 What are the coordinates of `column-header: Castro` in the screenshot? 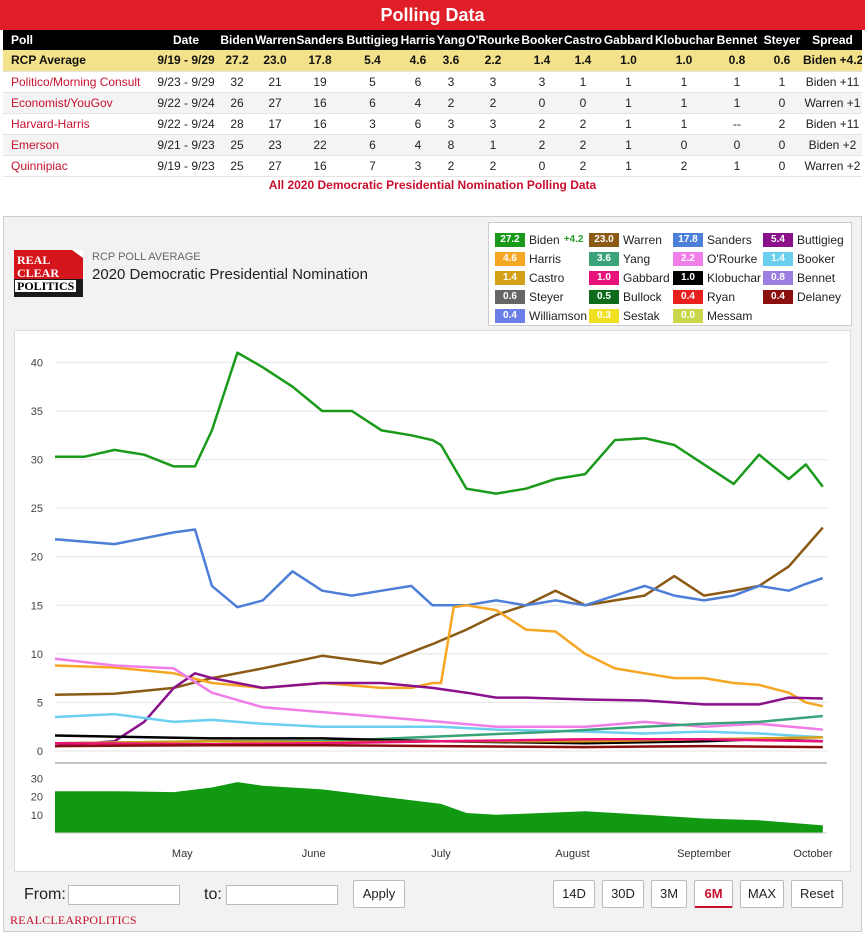 It's located at (583, 40).